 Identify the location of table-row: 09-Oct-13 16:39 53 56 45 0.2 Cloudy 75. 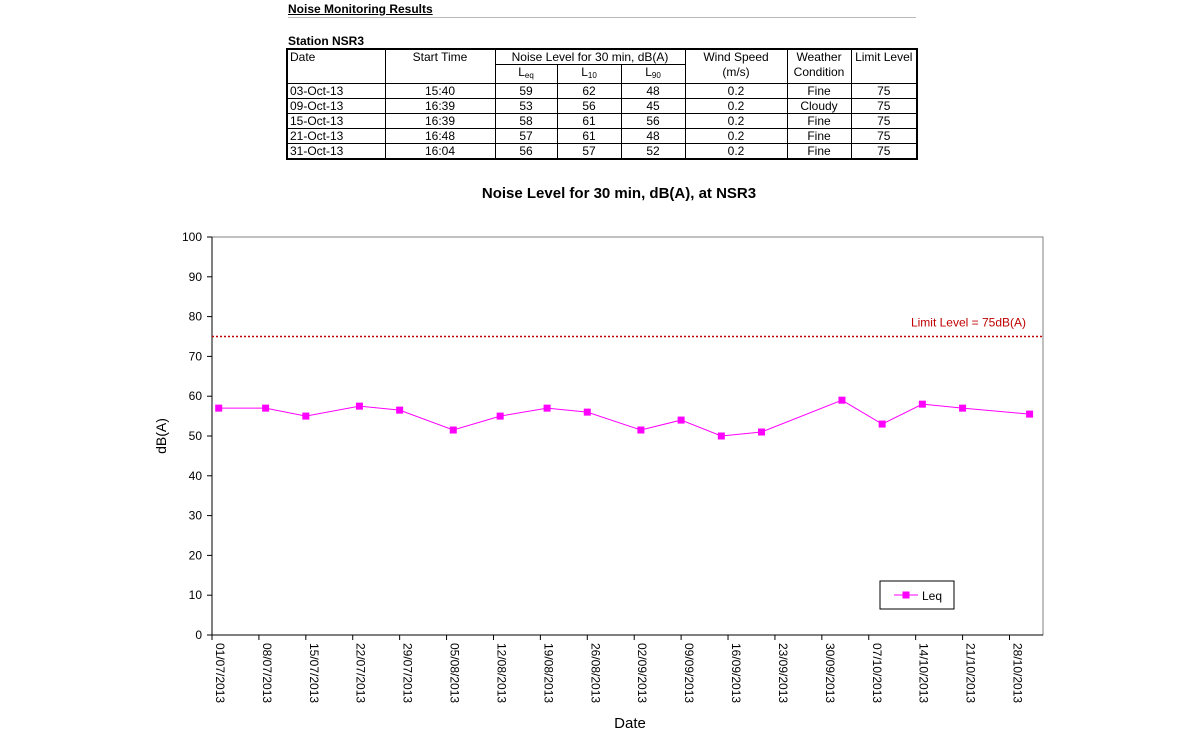
(602, 106).